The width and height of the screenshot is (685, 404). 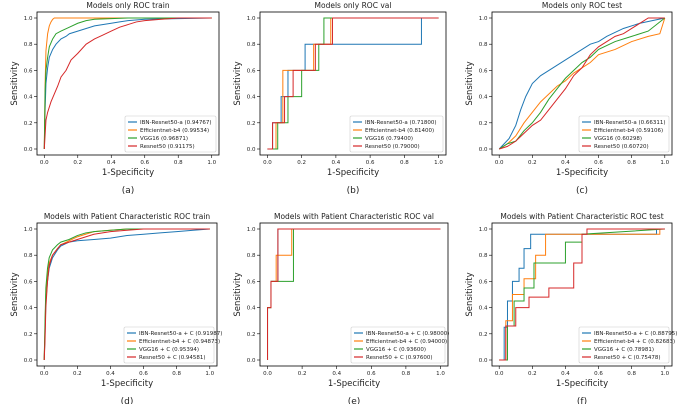 I want to click on legend-entry: Efficientnet-b4 (0.99534), so click(x=174, y=131).